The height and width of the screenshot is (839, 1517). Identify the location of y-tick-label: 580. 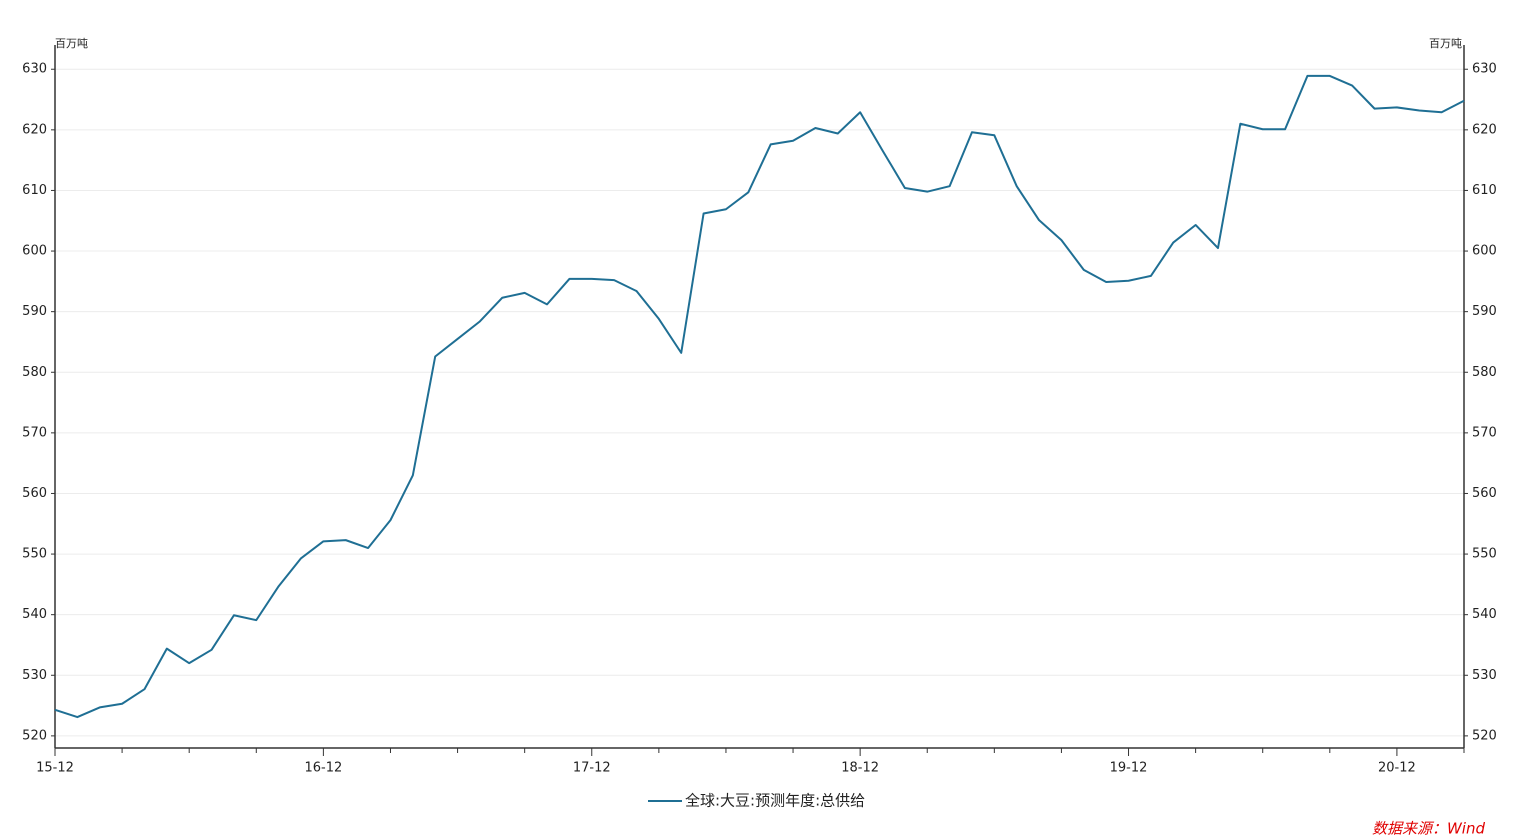
(34, 372).